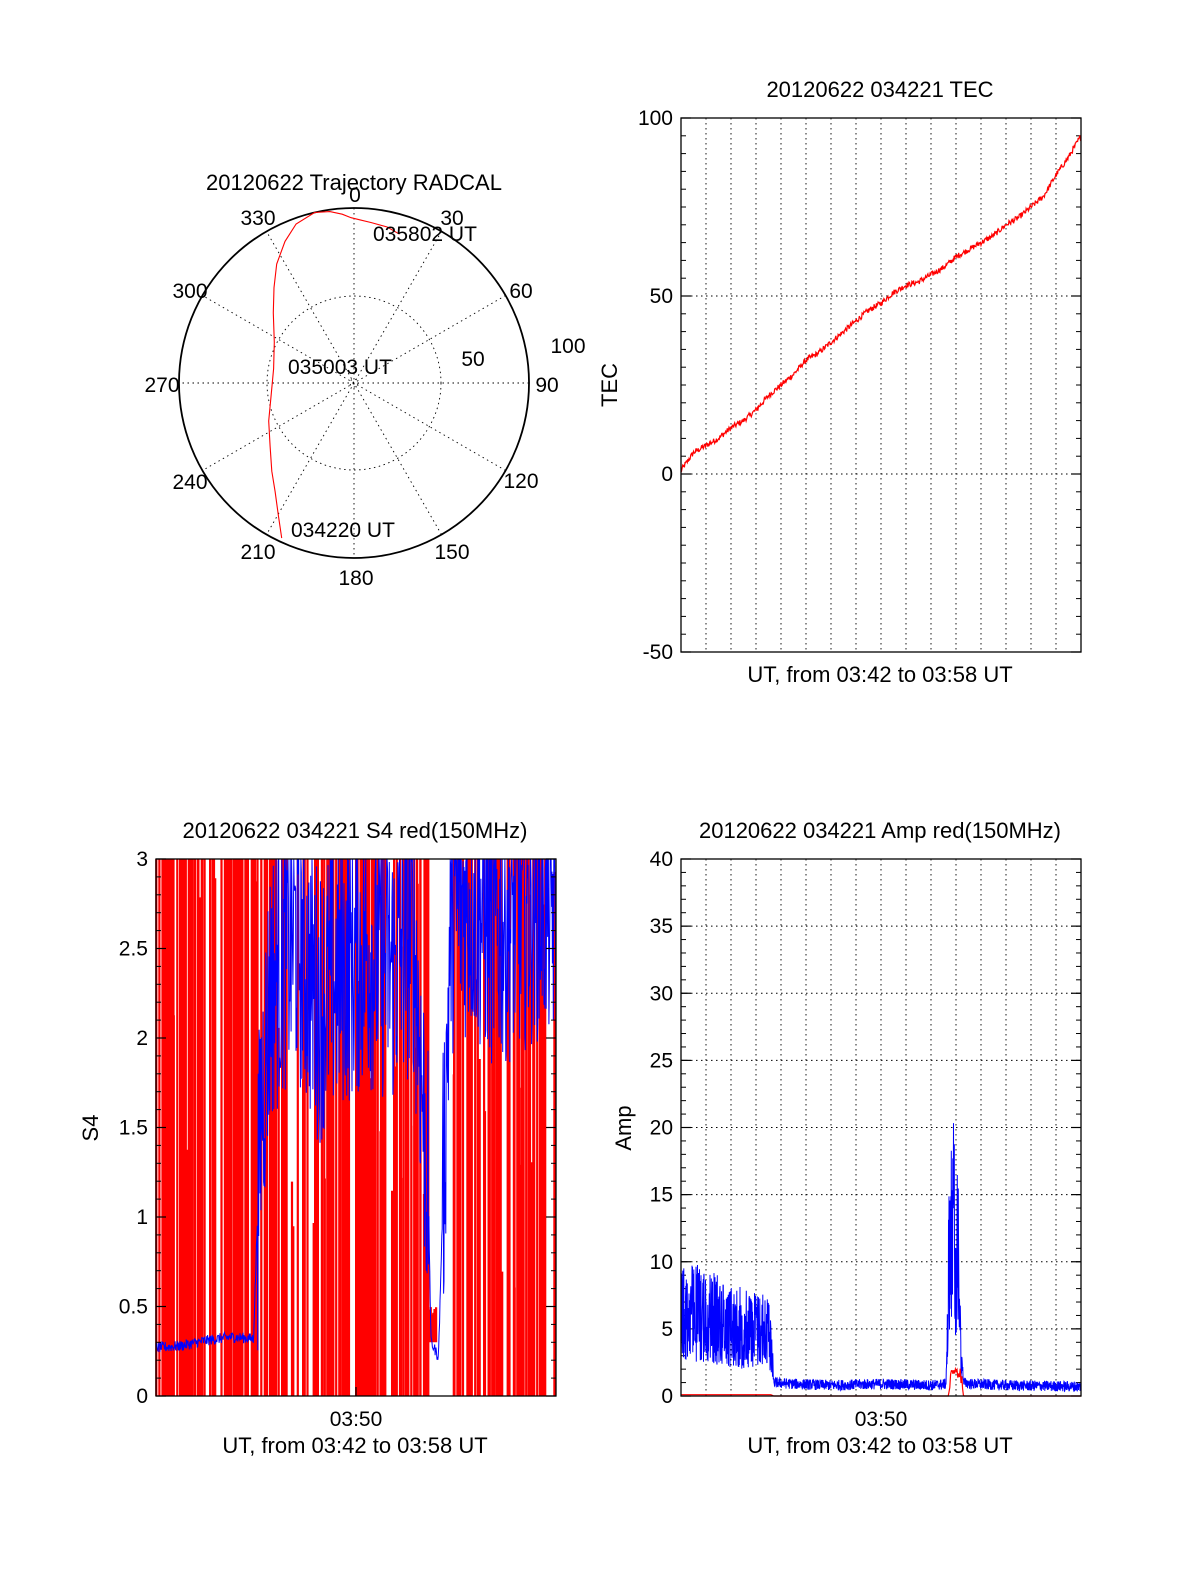 This screenshot has width=1200, height=1575. Describe the element at coordinates (451, 218) in the screenshot. I see `angle-label-30: 30` at that location.